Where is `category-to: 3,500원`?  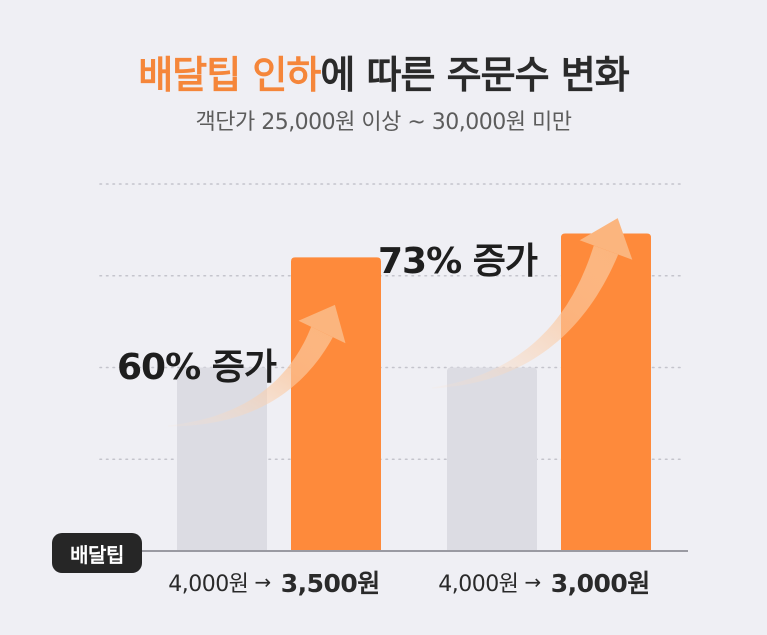 category-to: 3,500원 is located at coordinates (330, 583).